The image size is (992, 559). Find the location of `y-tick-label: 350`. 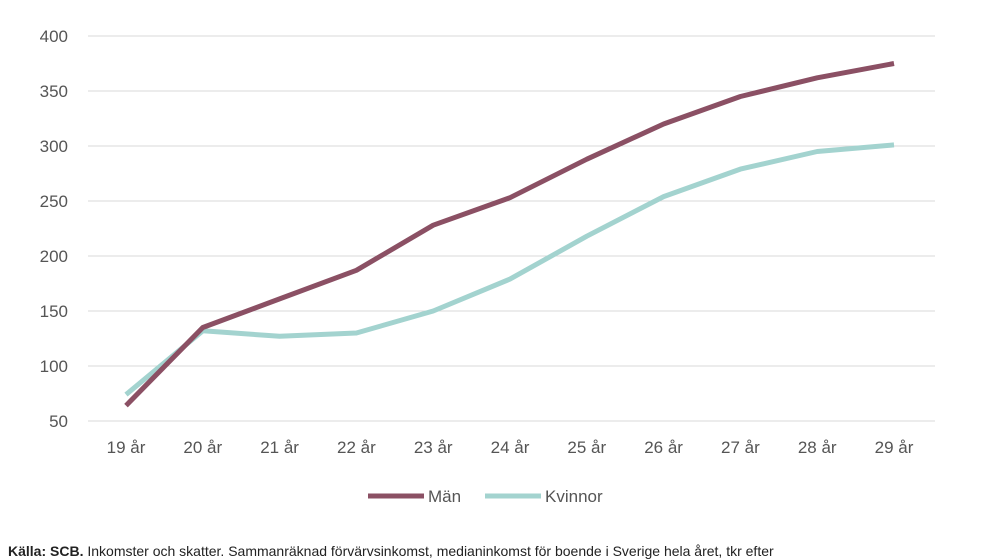

y-tick-label: 350 is located at coordinates (54, 91).